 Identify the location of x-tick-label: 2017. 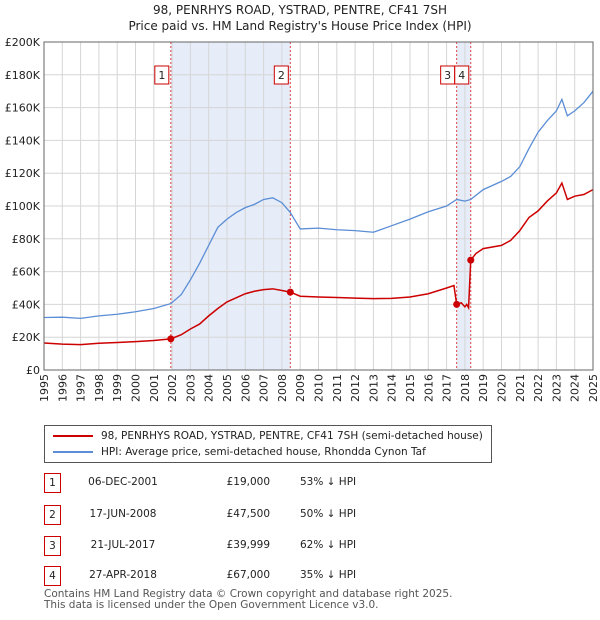
(447, 388).